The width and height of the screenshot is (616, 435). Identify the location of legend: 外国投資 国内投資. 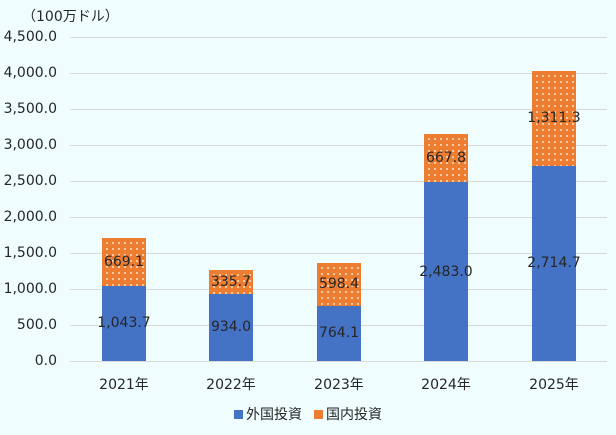
(308, 414).